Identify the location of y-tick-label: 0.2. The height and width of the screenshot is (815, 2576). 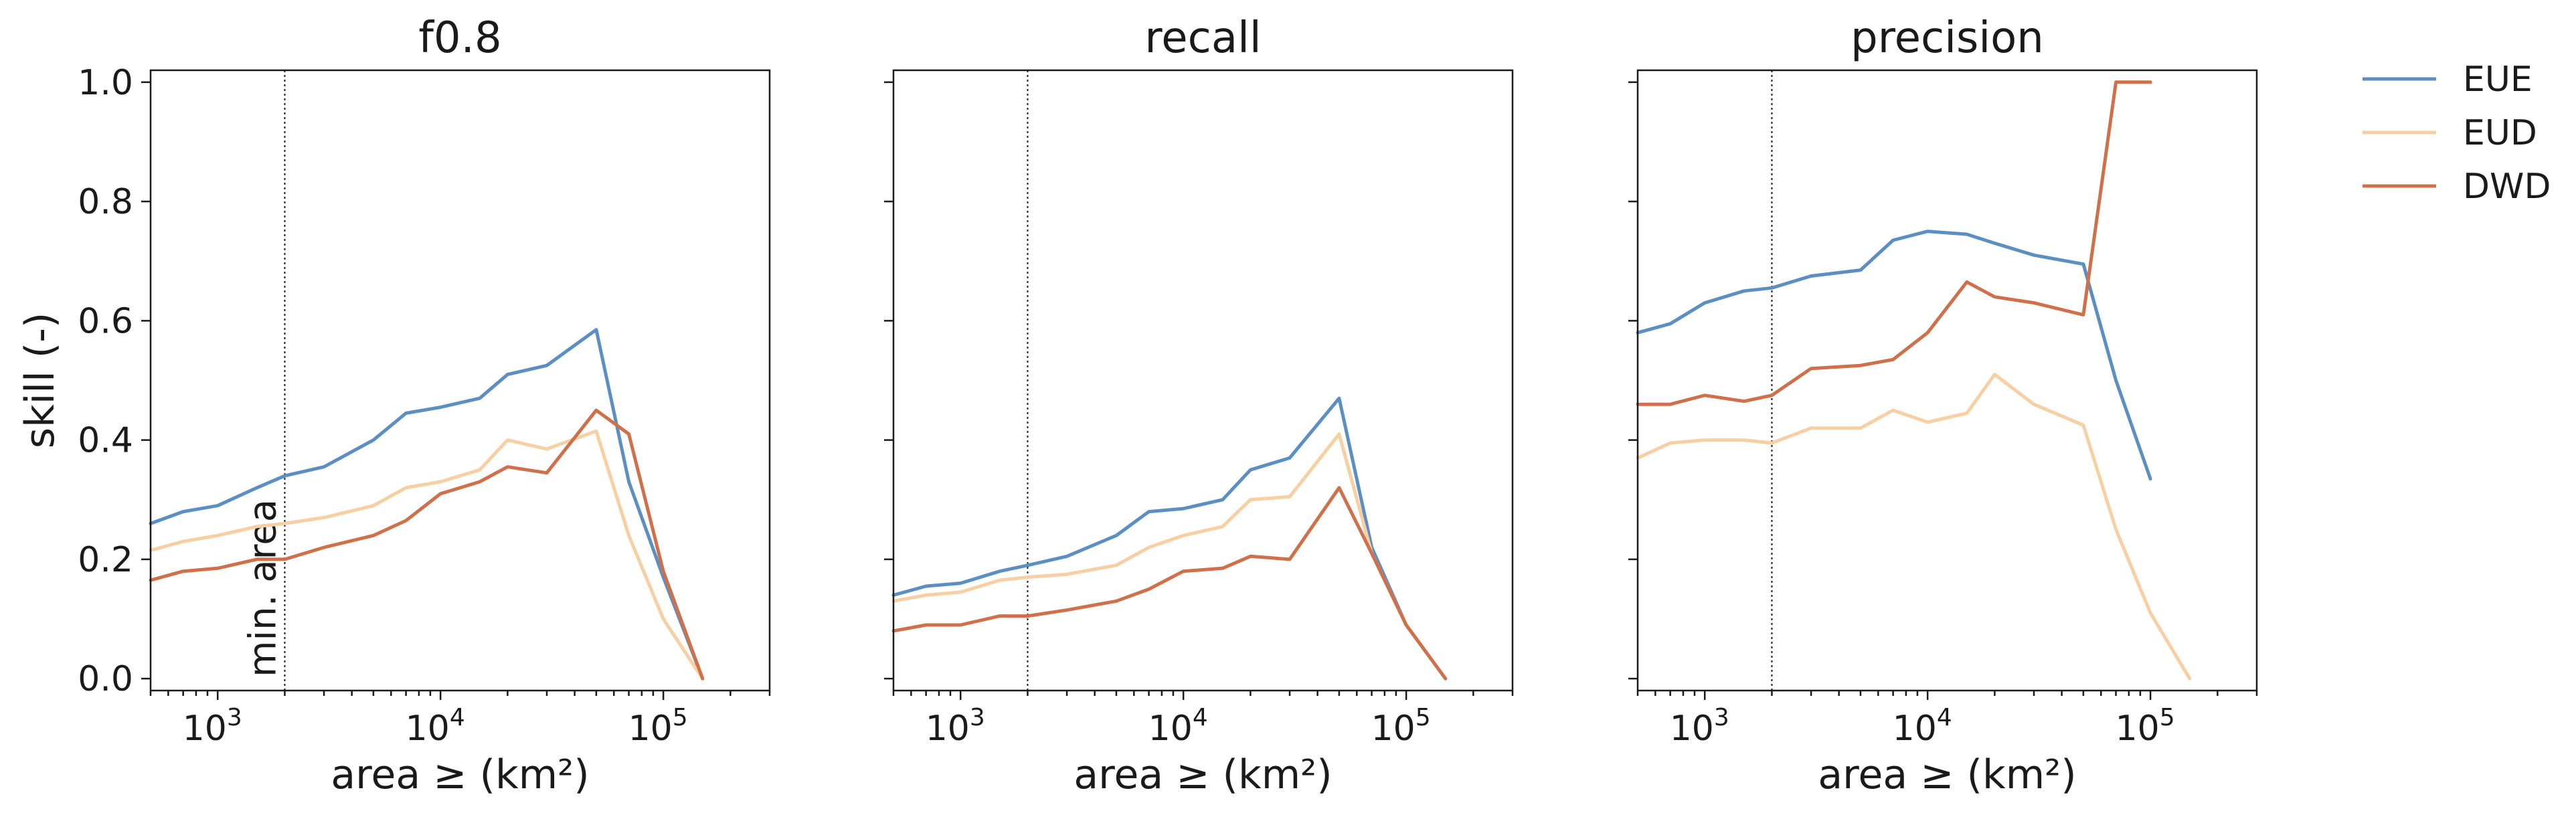
(105, 560).